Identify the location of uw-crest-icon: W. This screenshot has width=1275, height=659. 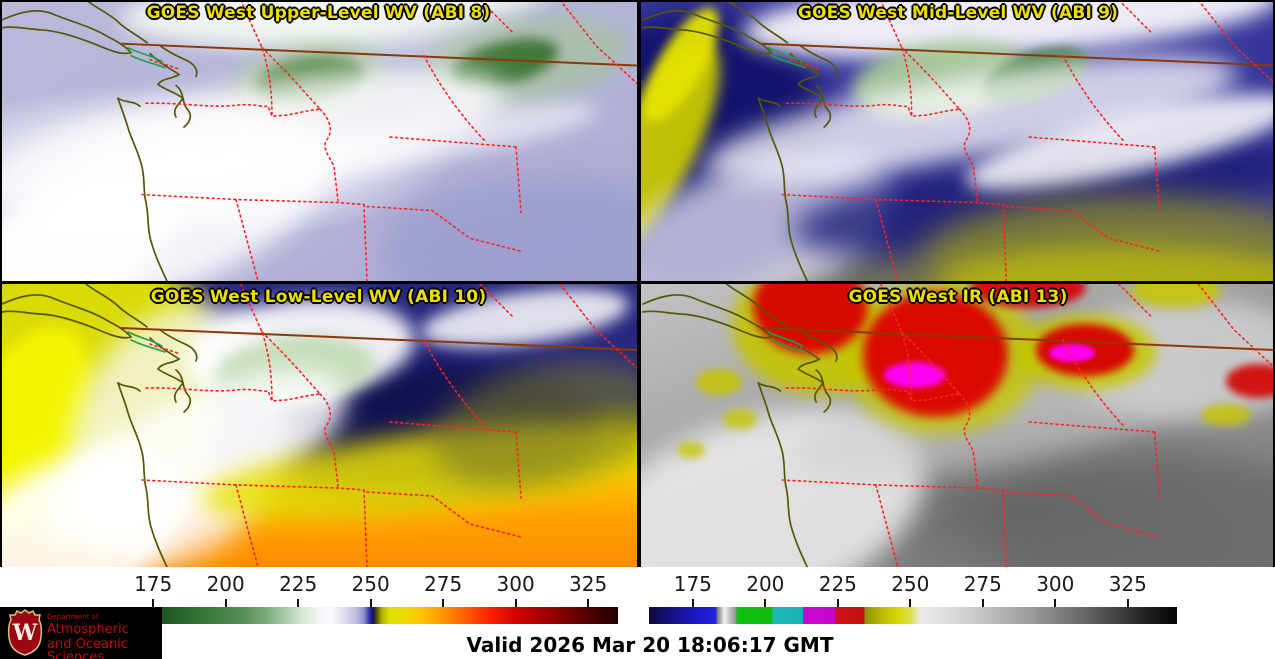
(25, 632).